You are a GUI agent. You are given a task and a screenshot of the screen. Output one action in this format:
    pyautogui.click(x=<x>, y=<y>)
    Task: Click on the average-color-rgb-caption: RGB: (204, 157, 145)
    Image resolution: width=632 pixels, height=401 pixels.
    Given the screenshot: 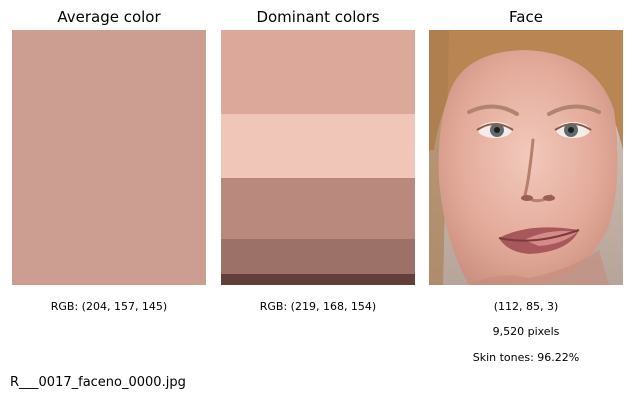 What is the action you would take?
    pyautogui.click(x=109, y=306)
    